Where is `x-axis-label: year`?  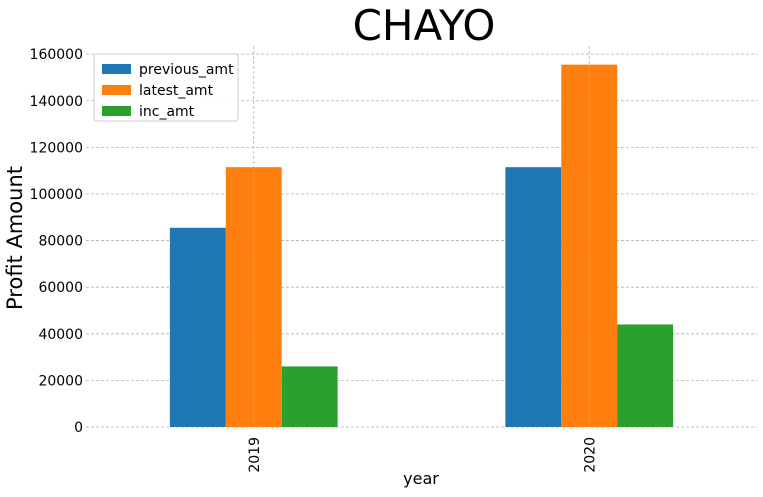 x-axis-label: year is located at coordinates (421, 478).